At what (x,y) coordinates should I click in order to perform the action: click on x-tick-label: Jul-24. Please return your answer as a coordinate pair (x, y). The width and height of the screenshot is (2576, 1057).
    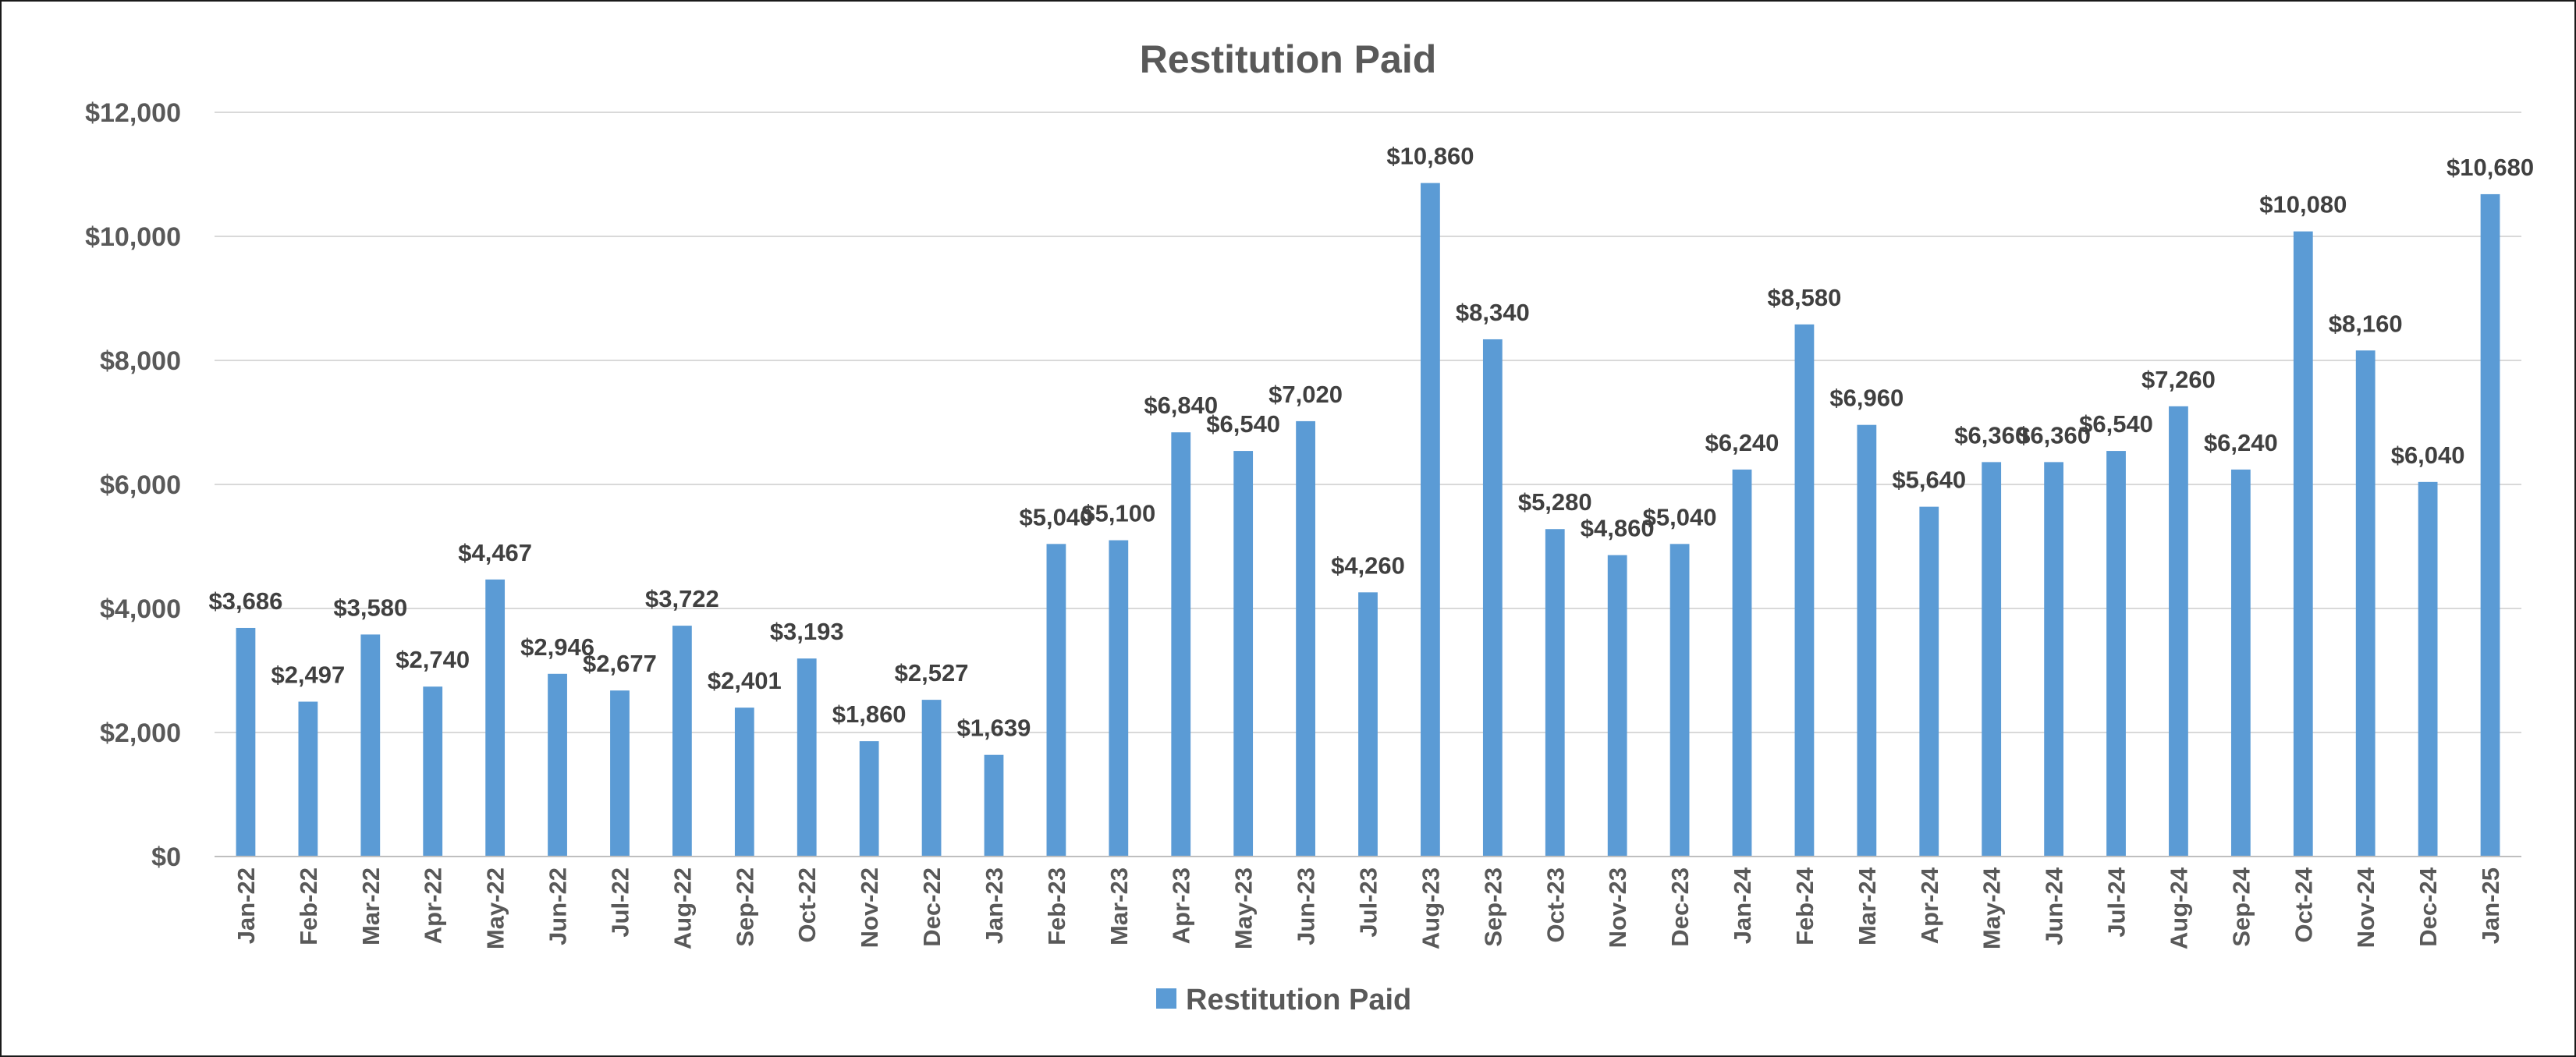
    Looking at the image, I should click on (2117, 902).